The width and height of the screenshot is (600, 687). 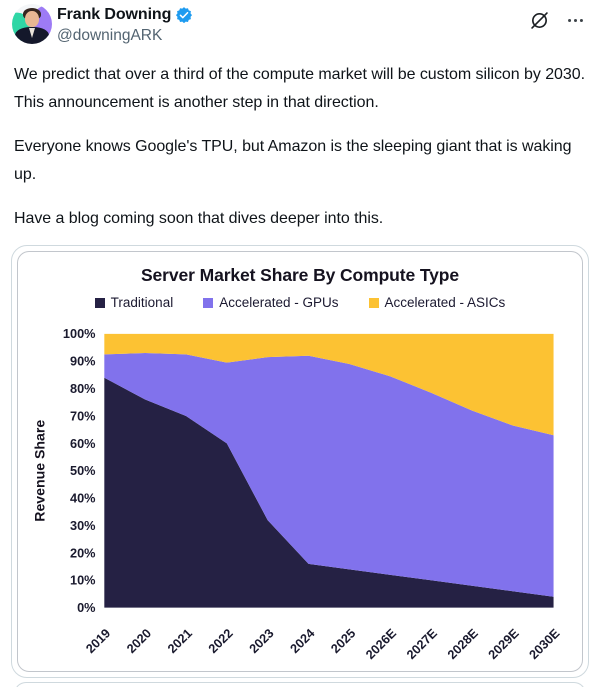 What do you see at coordinates (82, 444) in the screenshot?
I see `y-tick-label: 60%` at bounding box center [82, 444].